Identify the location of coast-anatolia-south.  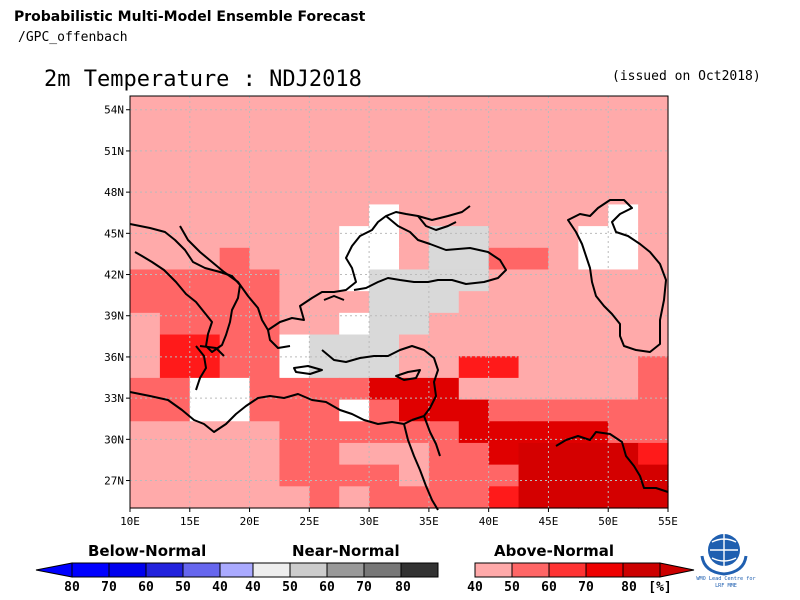
(380, 383).